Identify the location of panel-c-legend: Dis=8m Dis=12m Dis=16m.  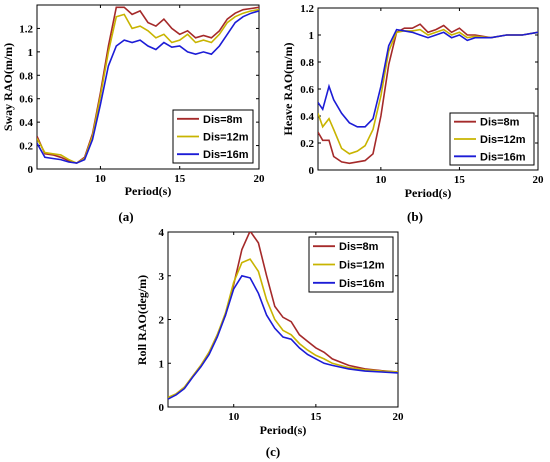
(351, 264).